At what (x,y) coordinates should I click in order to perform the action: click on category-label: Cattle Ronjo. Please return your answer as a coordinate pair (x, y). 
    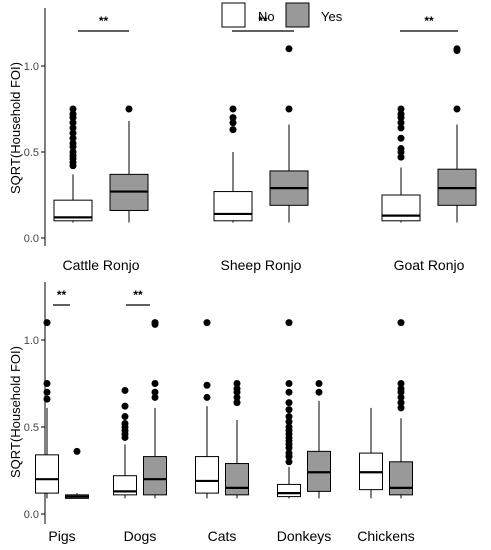
    Looking at the image, I should click on (100, 265).